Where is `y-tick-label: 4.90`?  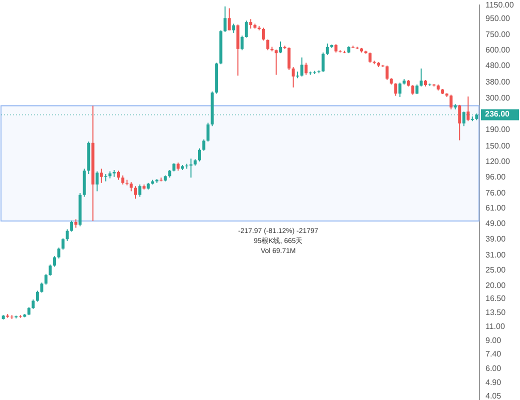 y-tick-label: 4.90 is located at coordinates (494, 383).